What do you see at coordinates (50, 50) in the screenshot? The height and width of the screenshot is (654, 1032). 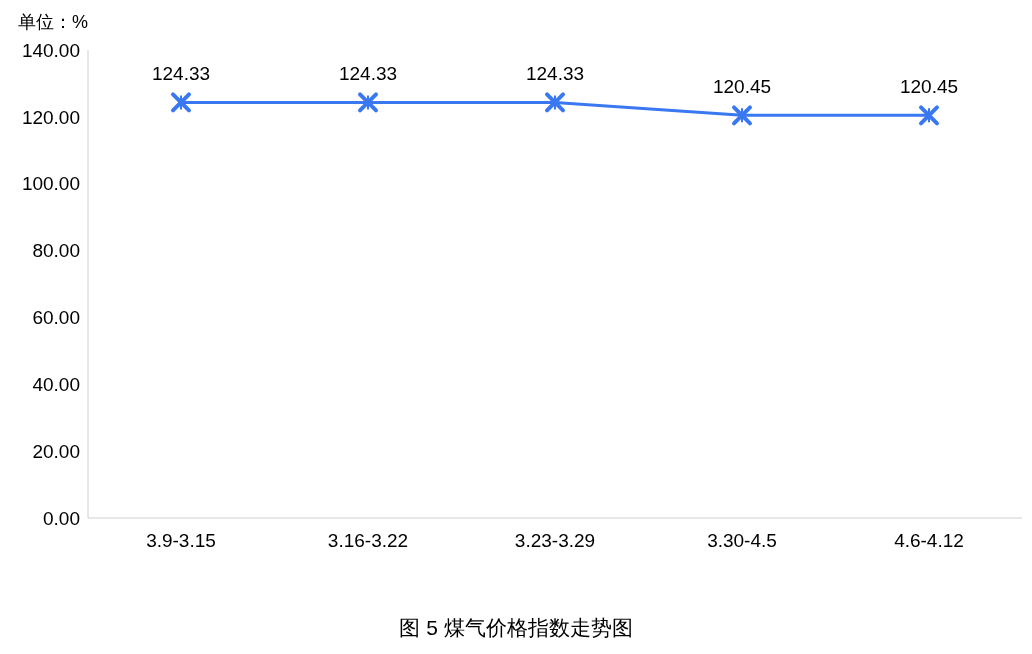 I see `y-tick-label: 140.00` at bounding box center [50, 50].